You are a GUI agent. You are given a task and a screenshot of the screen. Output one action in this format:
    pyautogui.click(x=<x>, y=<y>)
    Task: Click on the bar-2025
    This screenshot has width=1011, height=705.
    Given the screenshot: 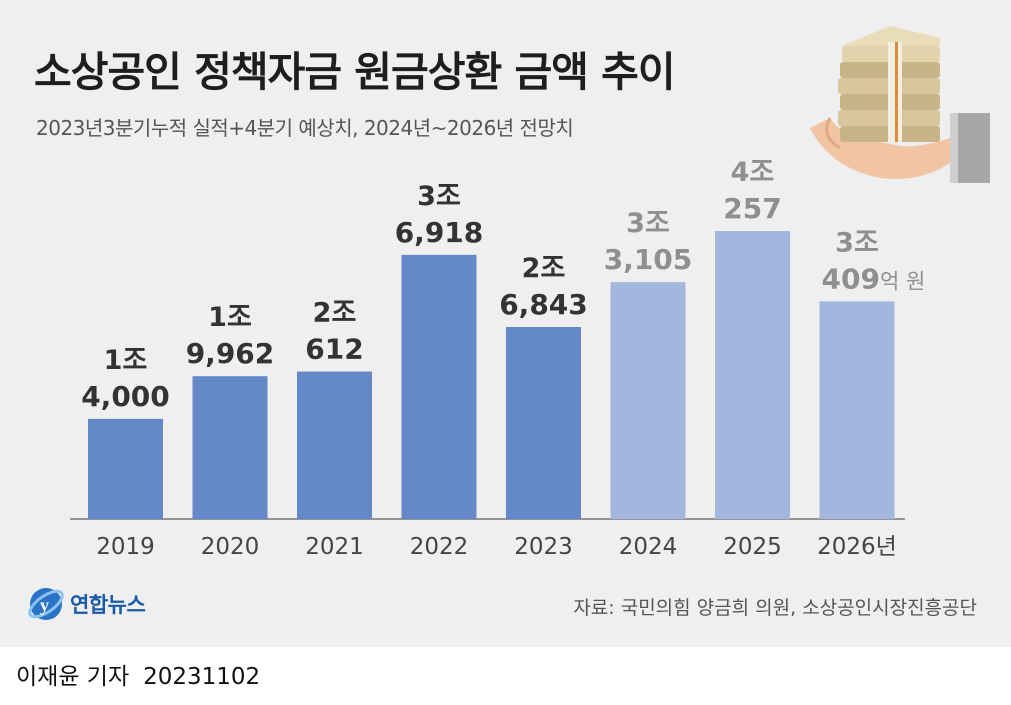 What is the action you would take?
    pyautogui.click(x=752, y=375)
    